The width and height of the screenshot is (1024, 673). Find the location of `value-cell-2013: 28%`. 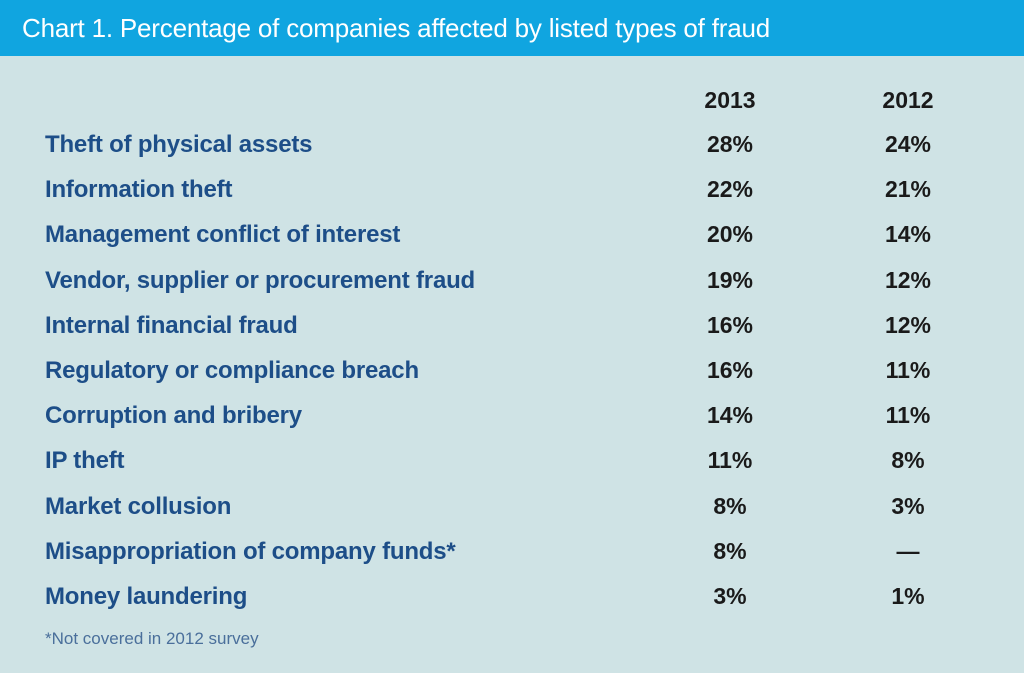

value-cell-2013: 28% is located at coordinates (730, 144).